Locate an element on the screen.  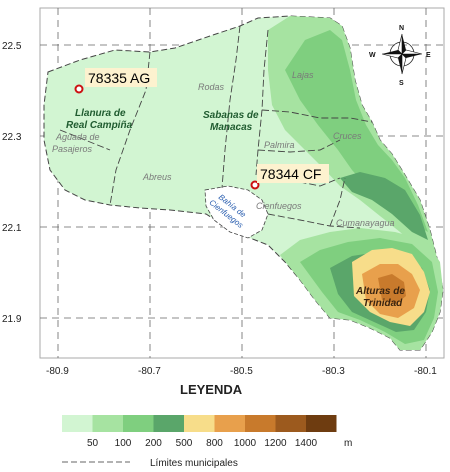
y-tick-label: 22.5 is located at coordinates (12, 46).